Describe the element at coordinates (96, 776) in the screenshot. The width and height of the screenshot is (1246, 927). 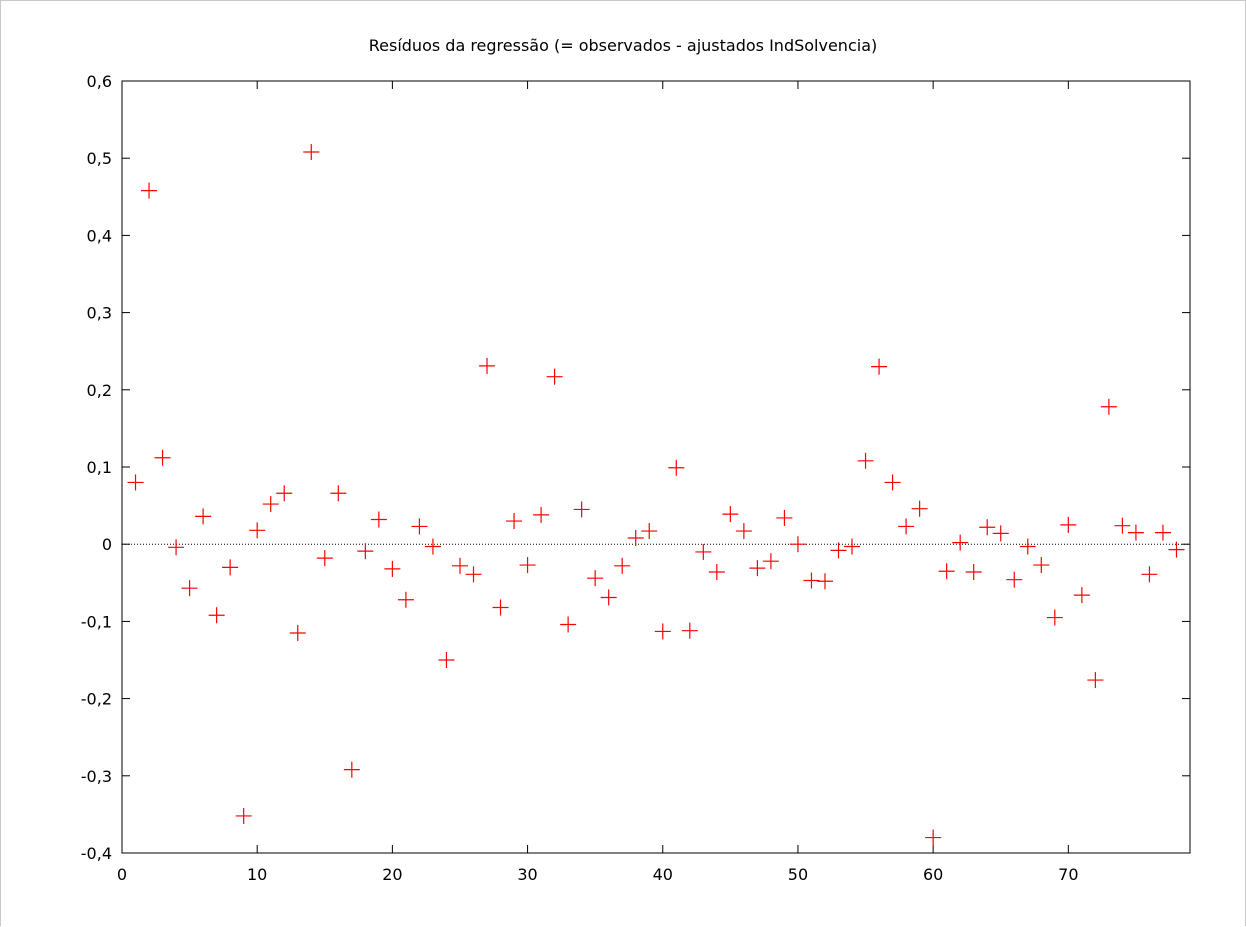
I see `y-tick-label: -0,3` at that location.